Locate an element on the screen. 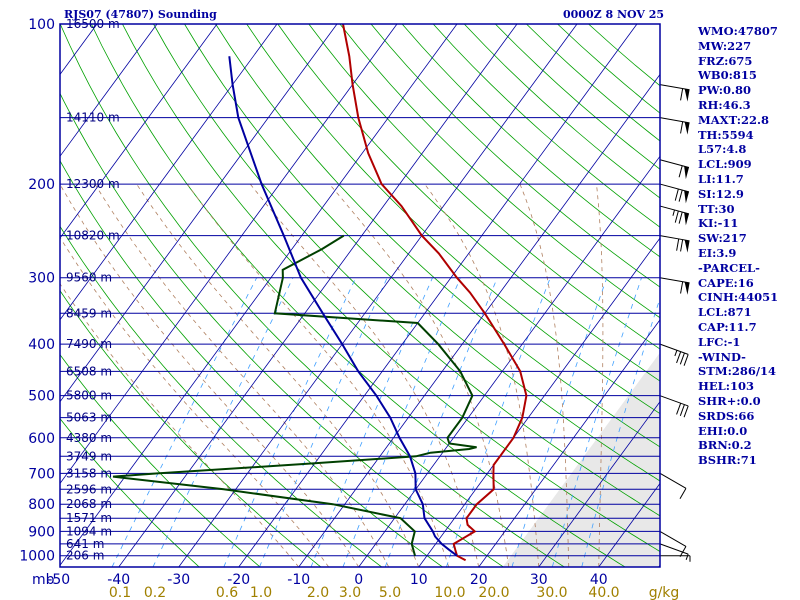 The width and height of the screenshot is (800, 600). index-item: RH:46.3 is located at coordinates (724, 104).